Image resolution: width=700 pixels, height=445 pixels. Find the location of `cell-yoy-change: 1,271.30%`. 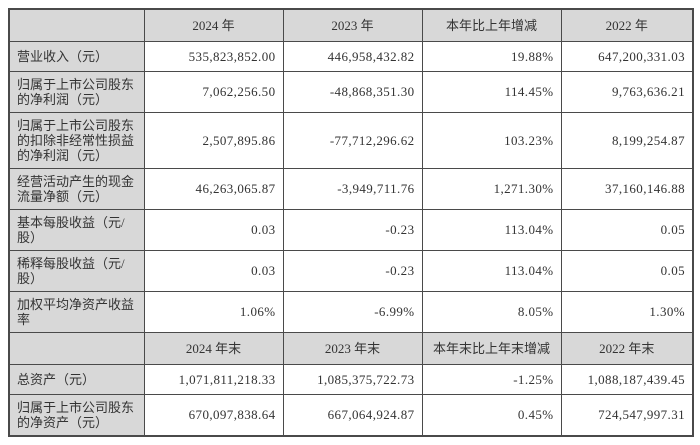

cell-yoy-change: 1,271.30% is located at coordinates (491, 188).